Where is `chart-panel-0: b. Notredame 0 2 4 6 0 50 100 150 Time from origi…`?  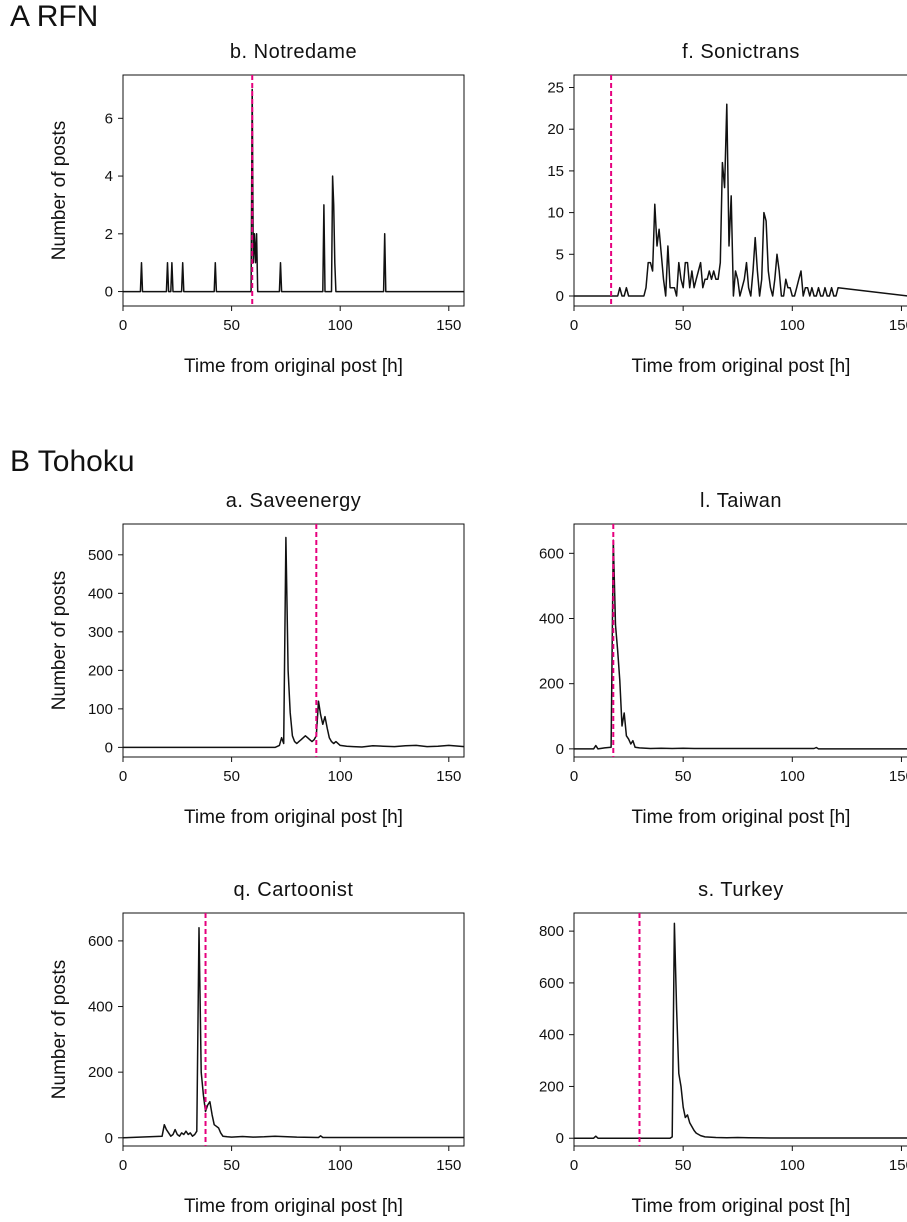
chart-panel-0: b. Notredame 0 2 4 6 0 50 100 150 Time from origi… is located at coordinates (257, 209).